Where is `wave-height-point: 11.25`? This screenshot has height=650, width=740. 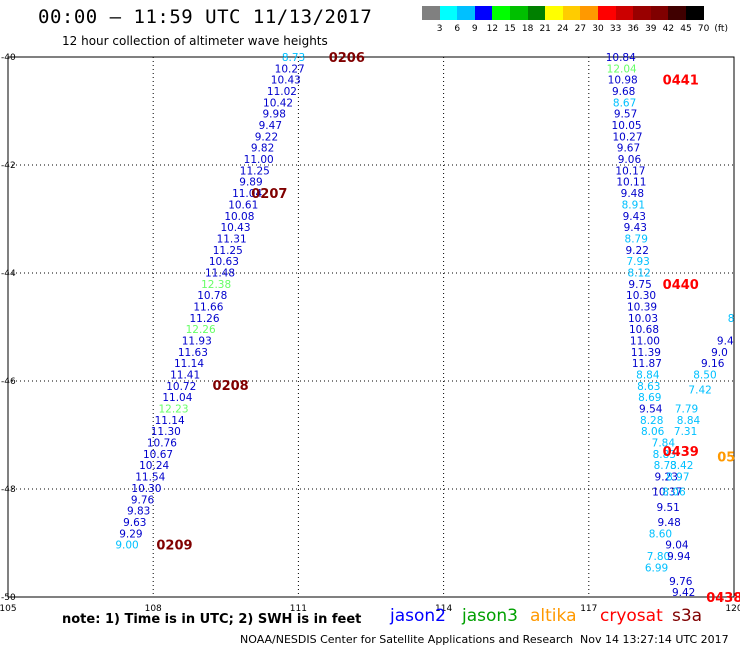 wave-height-point: 11.25 is located at coordinates (255, 171).